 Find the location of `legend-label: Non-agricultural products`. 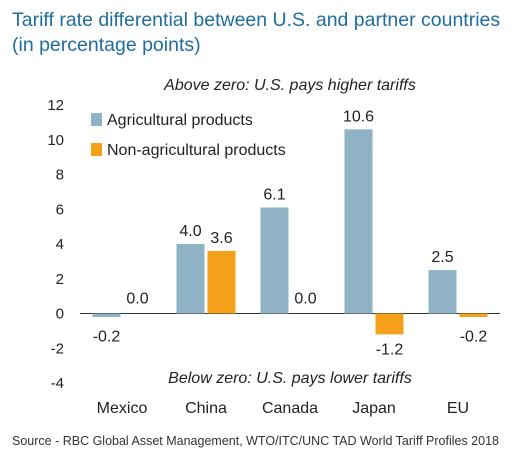

legend-label: Non-agricultural products is located at coordinates (196, 150).